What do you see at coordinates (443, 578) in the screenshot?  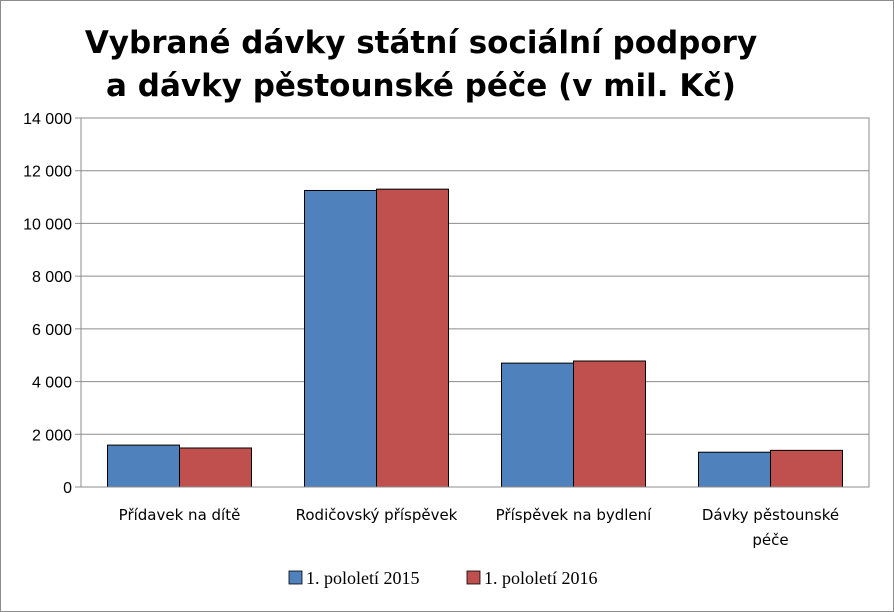 I see `legend: 1. pololetí 2015 1. pololetí 2016` at bounding box center [443, 578].